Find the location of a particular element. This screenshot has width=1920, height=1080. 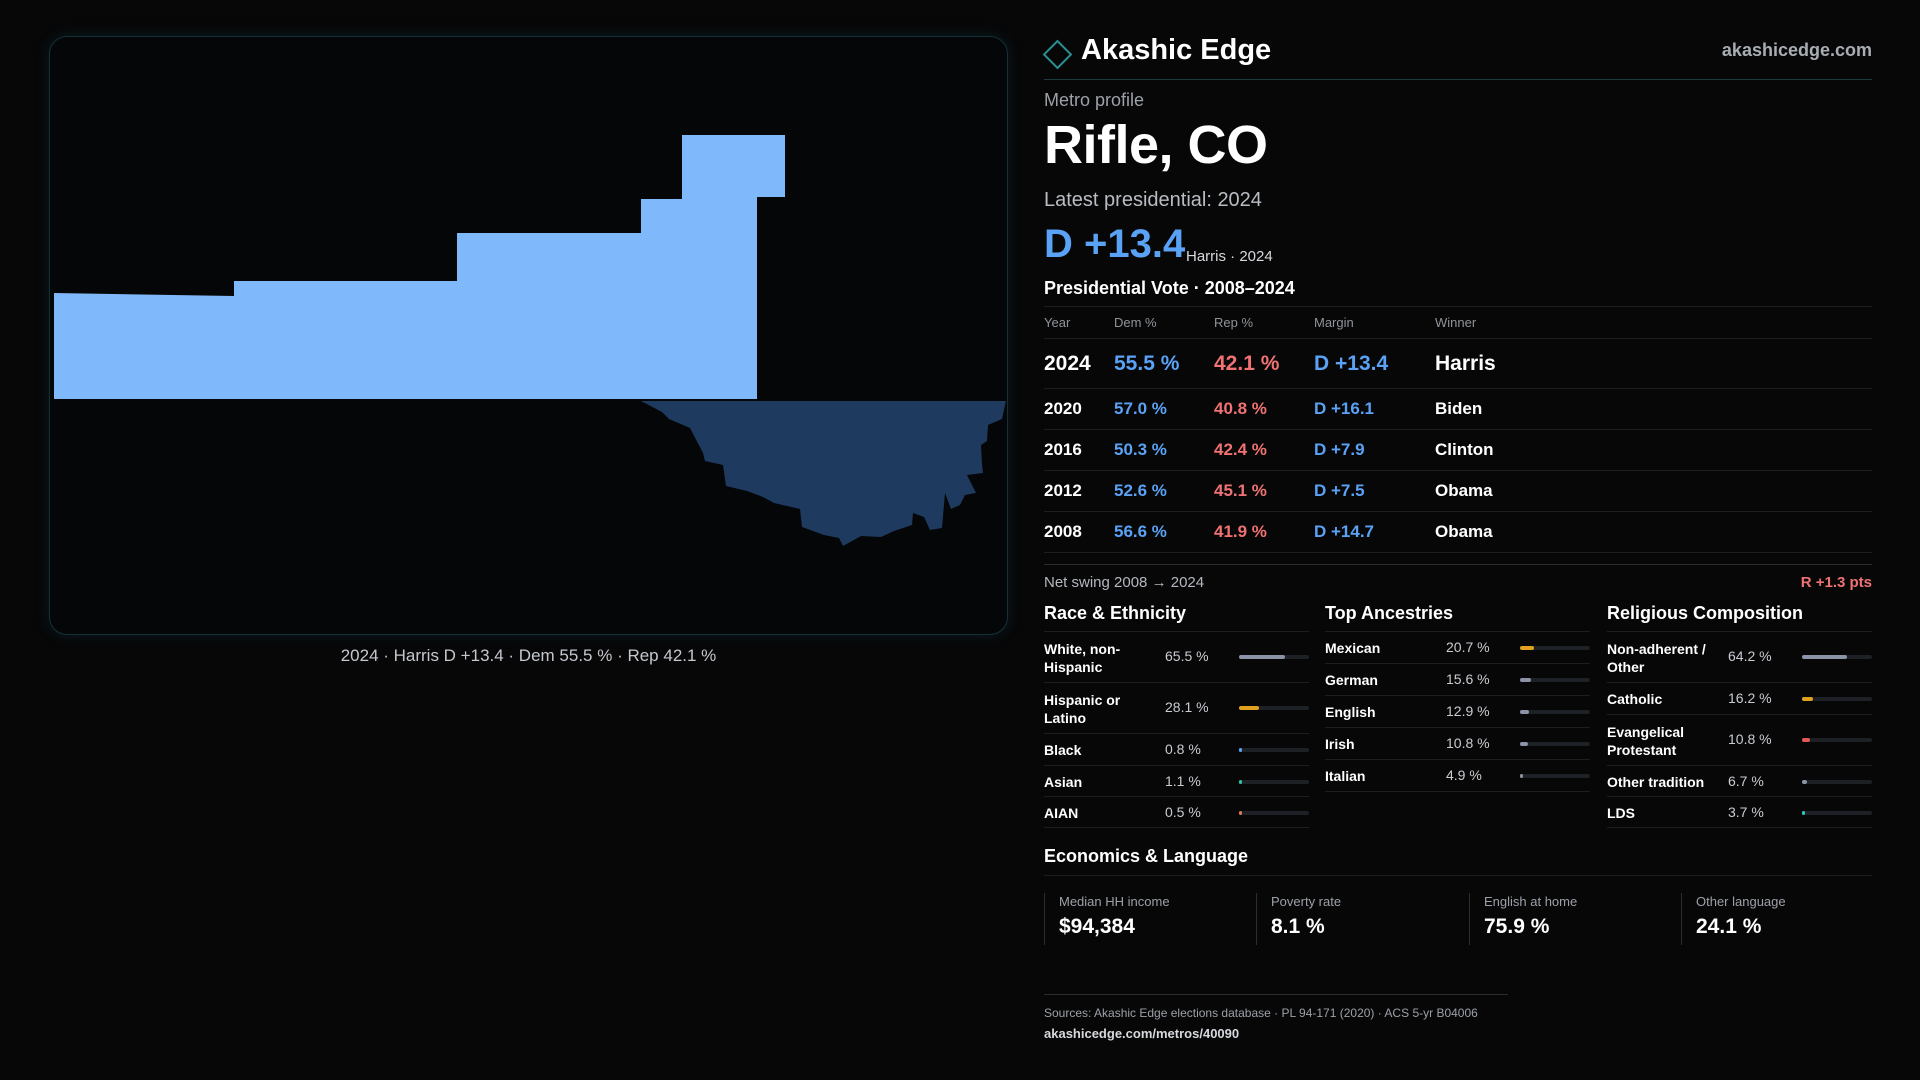

cell-dem: 52.6 % is located at coordinates (1164, 491).